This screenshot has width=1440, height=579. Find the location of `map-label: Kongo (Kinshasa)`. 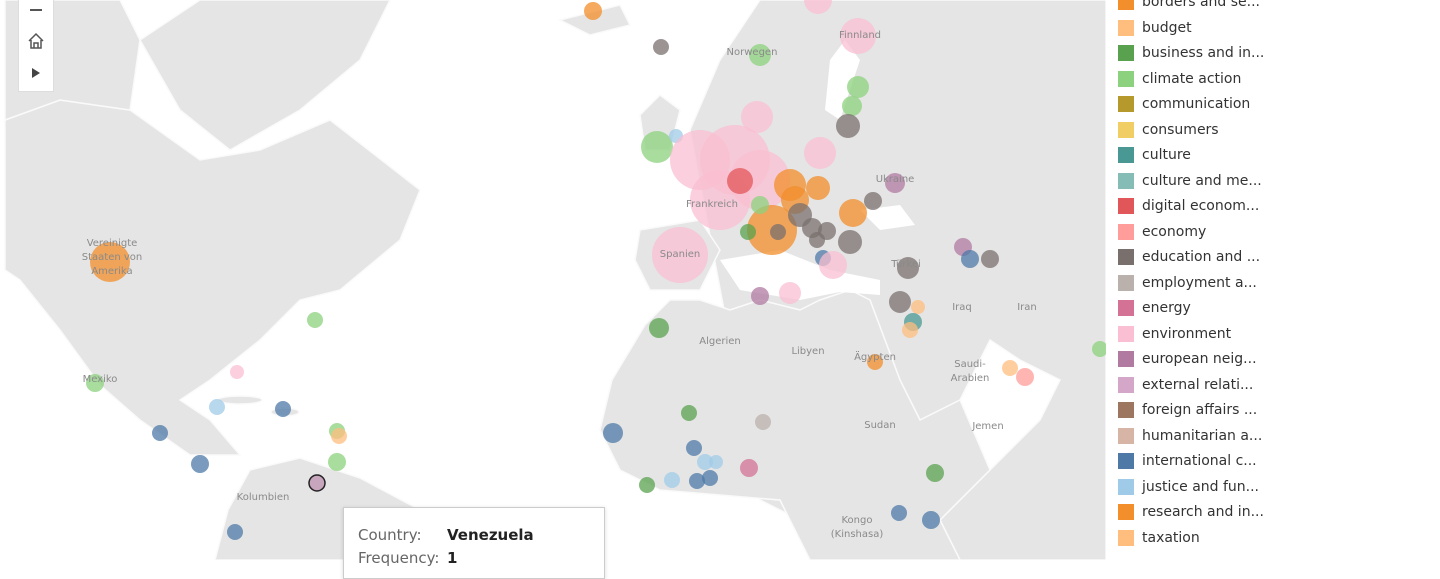

map-label: Kongo (Kinshasa) is located at coordinates (857, 527).